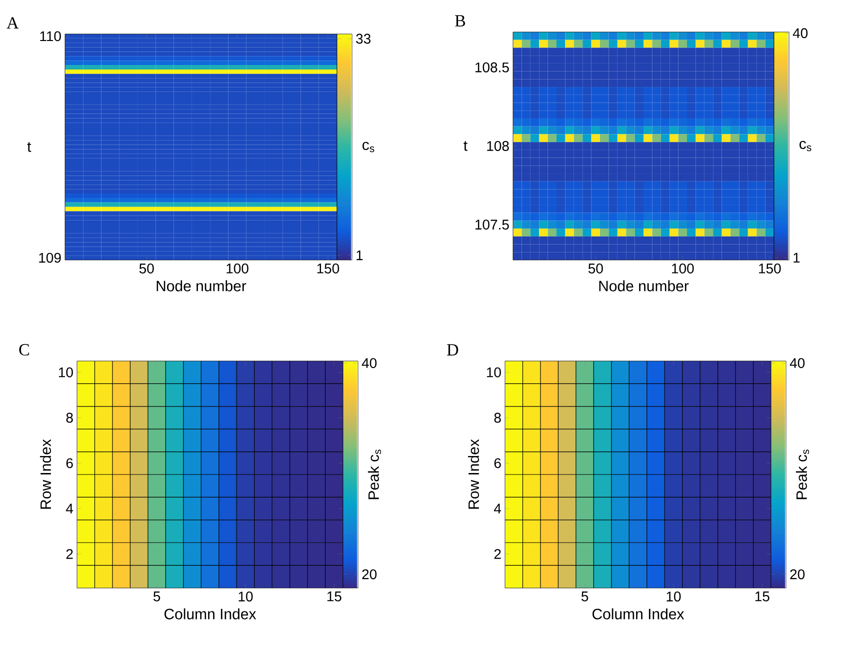 This screenshot has height=645, width=843. Describe the element at coordinates (452, 350) in the screenshot. I see `chart-title: D` at that location.